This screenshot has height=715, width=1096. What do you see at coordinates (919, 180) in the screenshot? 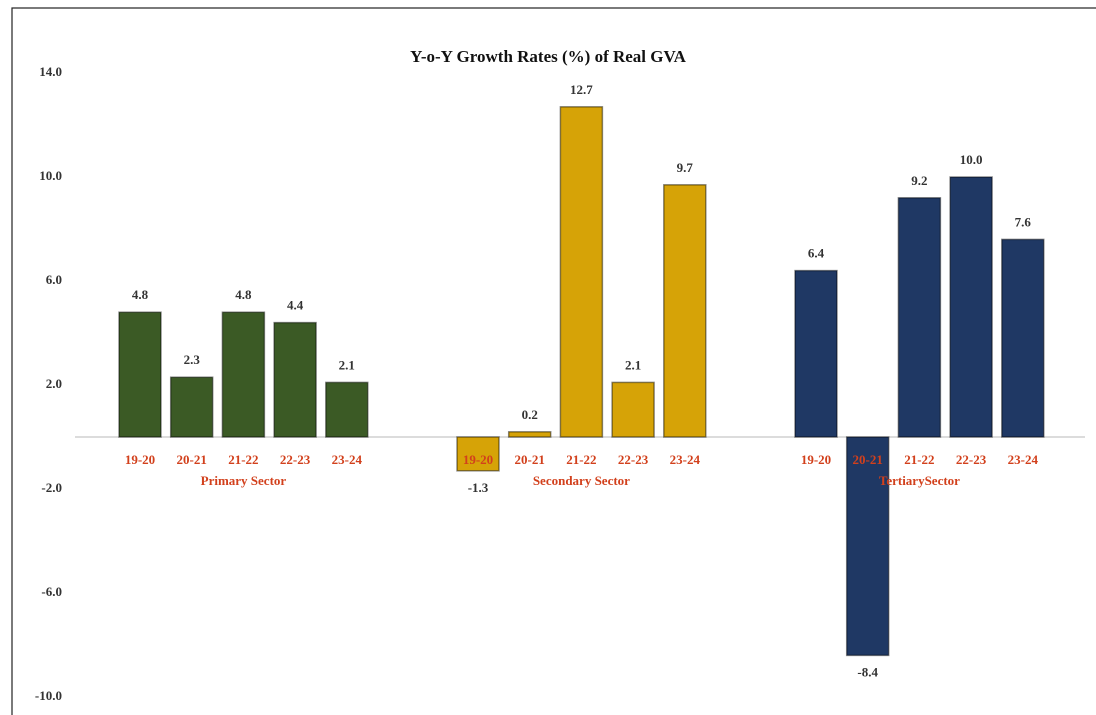
I see `data-label: 9.2` at bounding box center [919, 180].